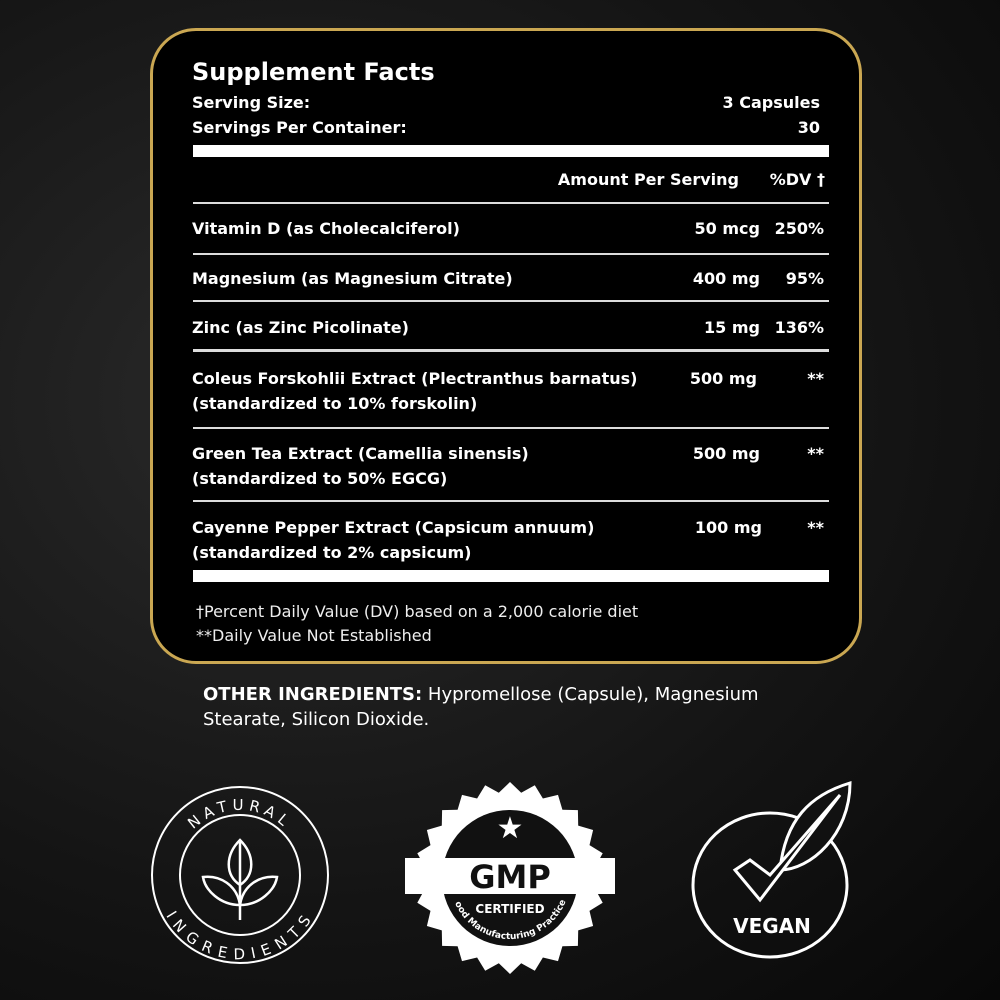 Image resolution: width=1000 pixels, height=1000 pixels. Describe the element at coordinates (393, 527) in the screenshot. I see `row-name: Cayenne Pepper Extract (Capsicum annuum)` at that location.